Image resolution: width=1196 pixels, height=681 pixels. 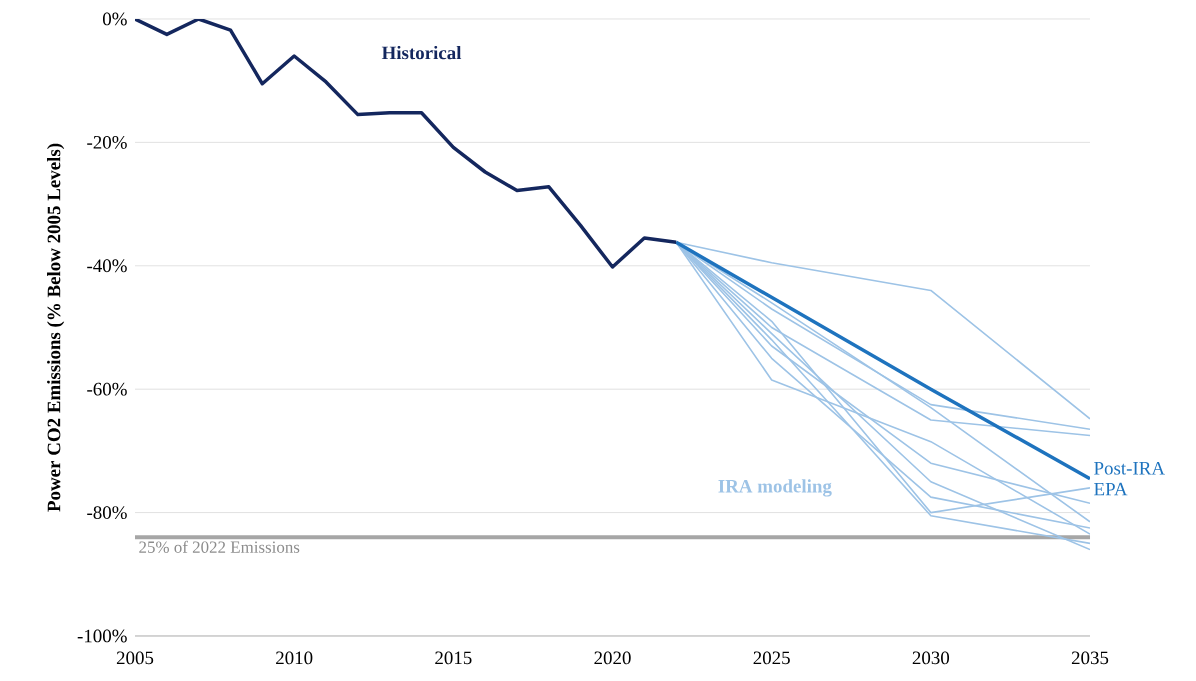 I want to click on annotation: IRA modeling, so click(x=775, y=488).